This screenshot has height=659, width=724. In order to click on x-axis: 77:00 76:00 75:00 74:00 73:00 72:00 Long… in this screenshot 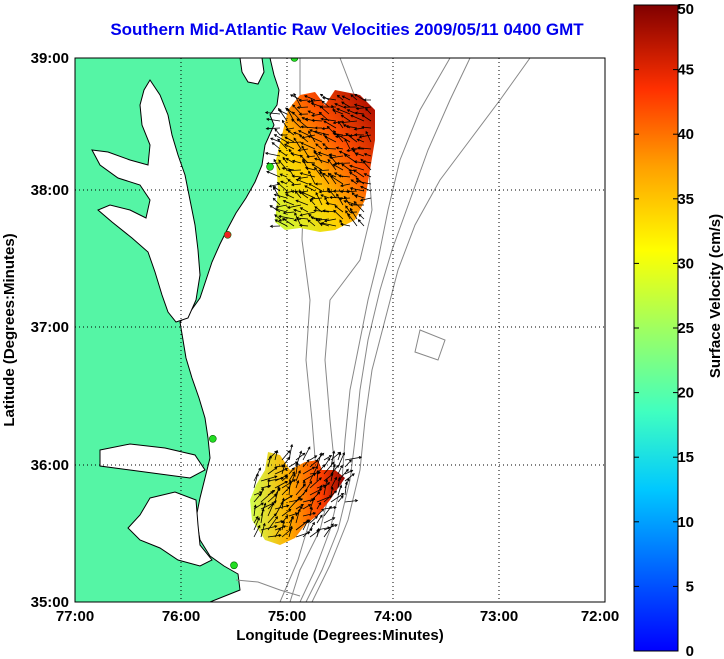, I will do `click(337, 626)`.